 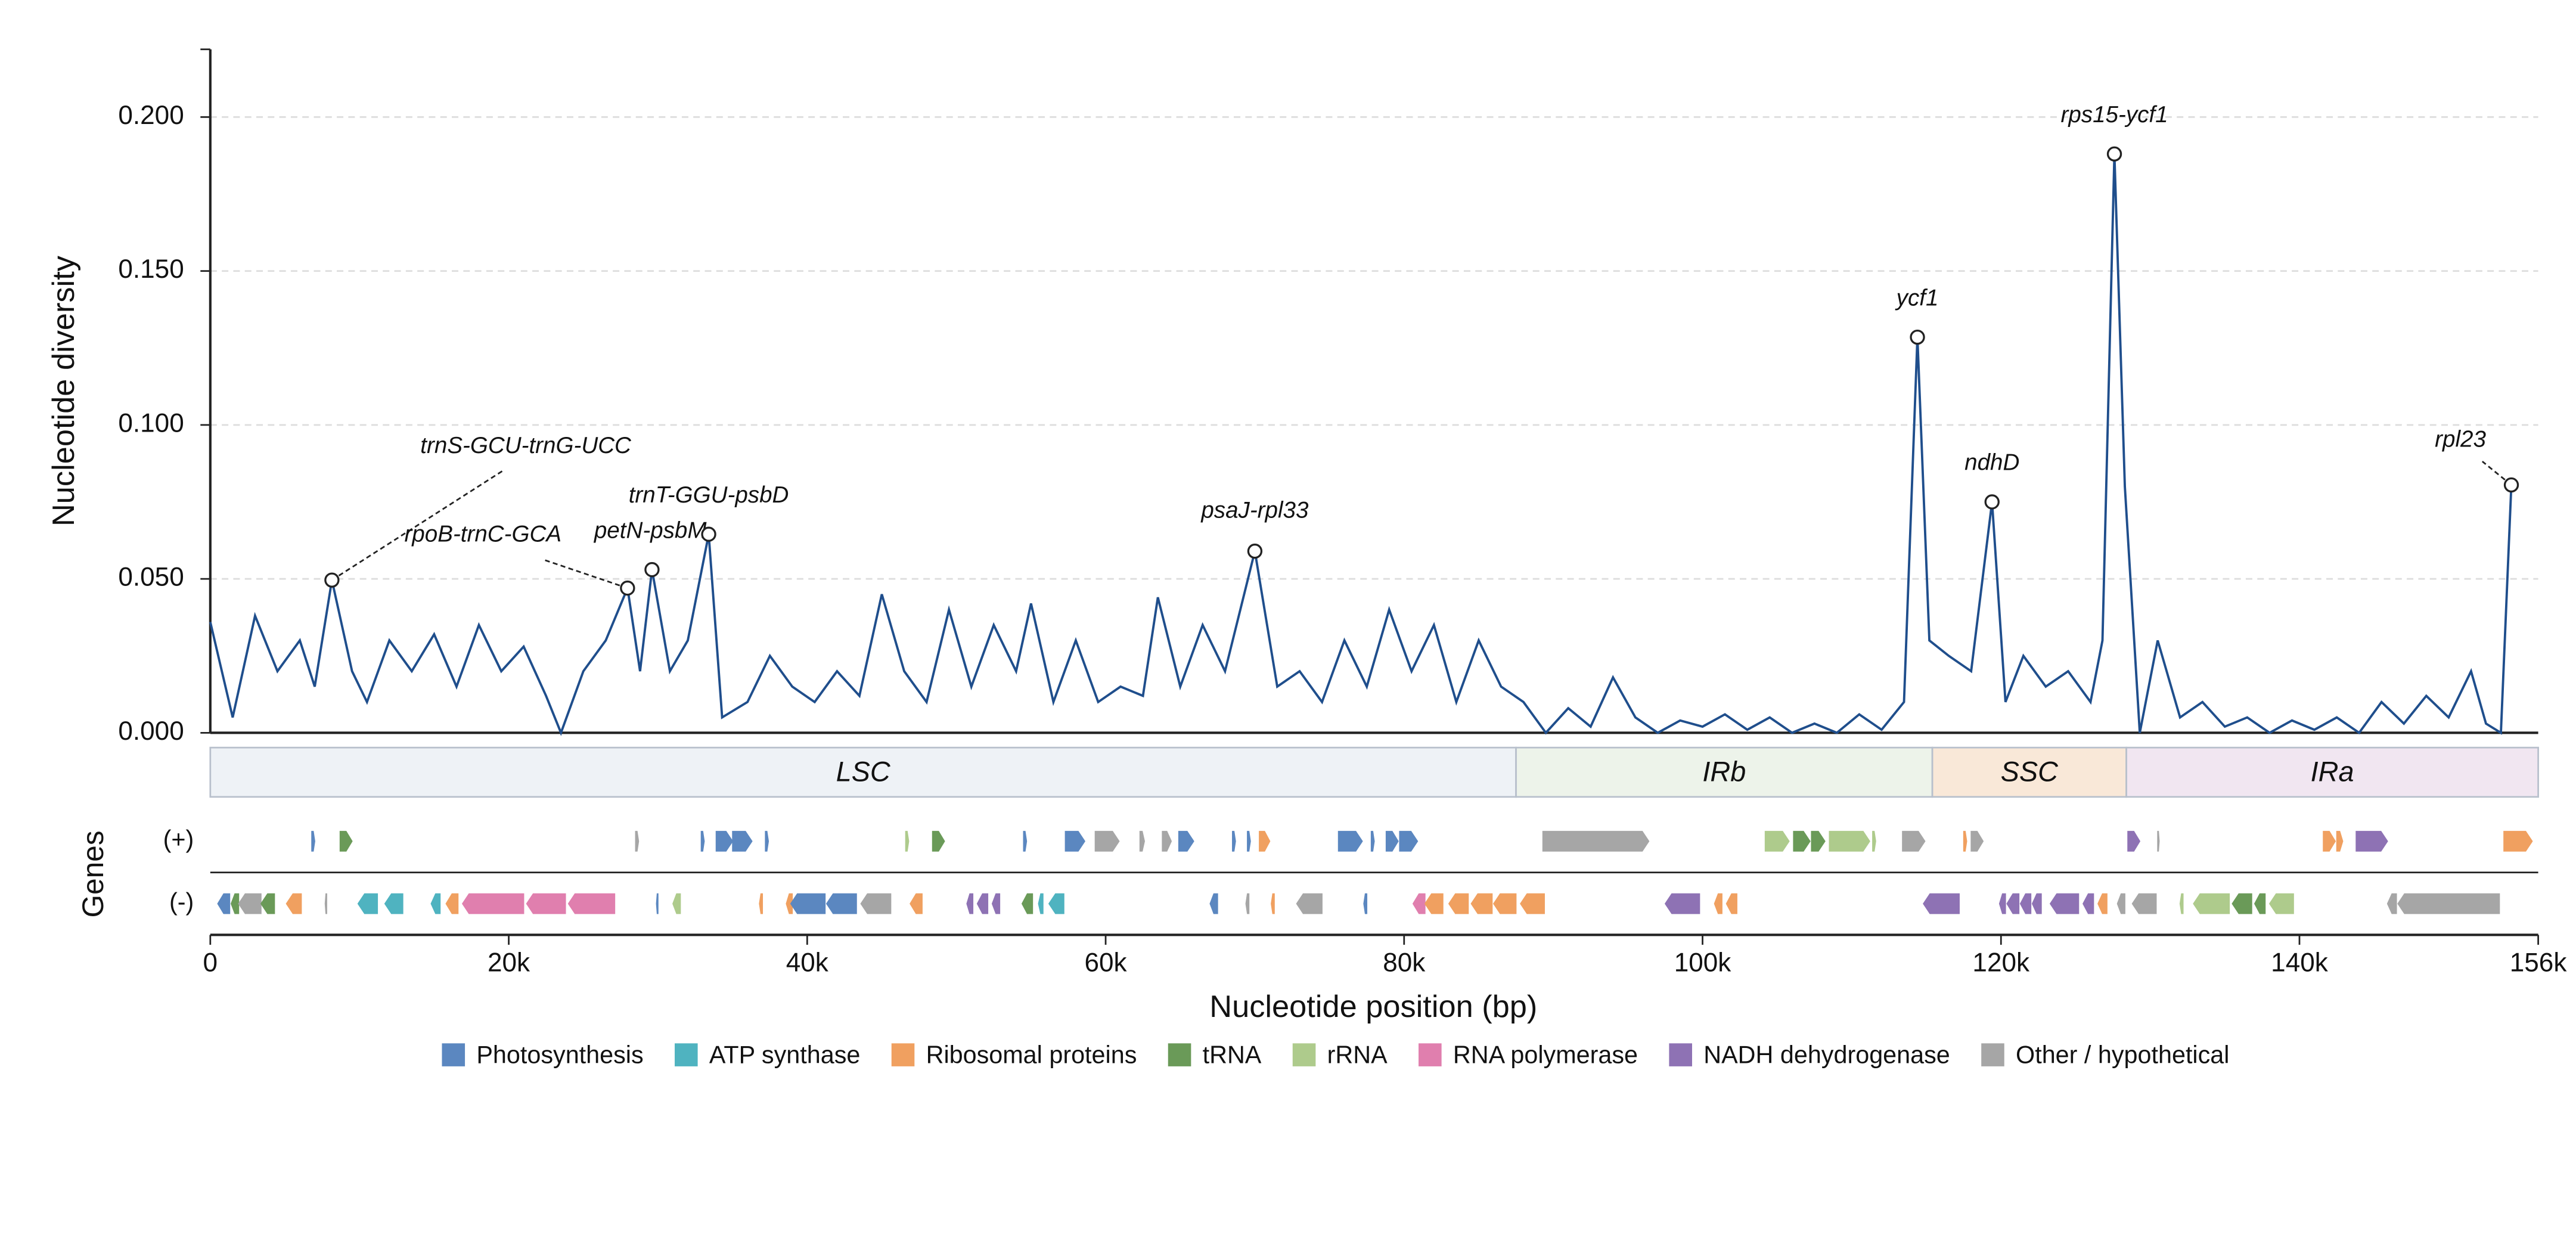 What do you see at coordinates (1827, 1054) in the screenshot?
I see `legend-label: NADH dehydrogenase` at bounding box center [1827, 1054].